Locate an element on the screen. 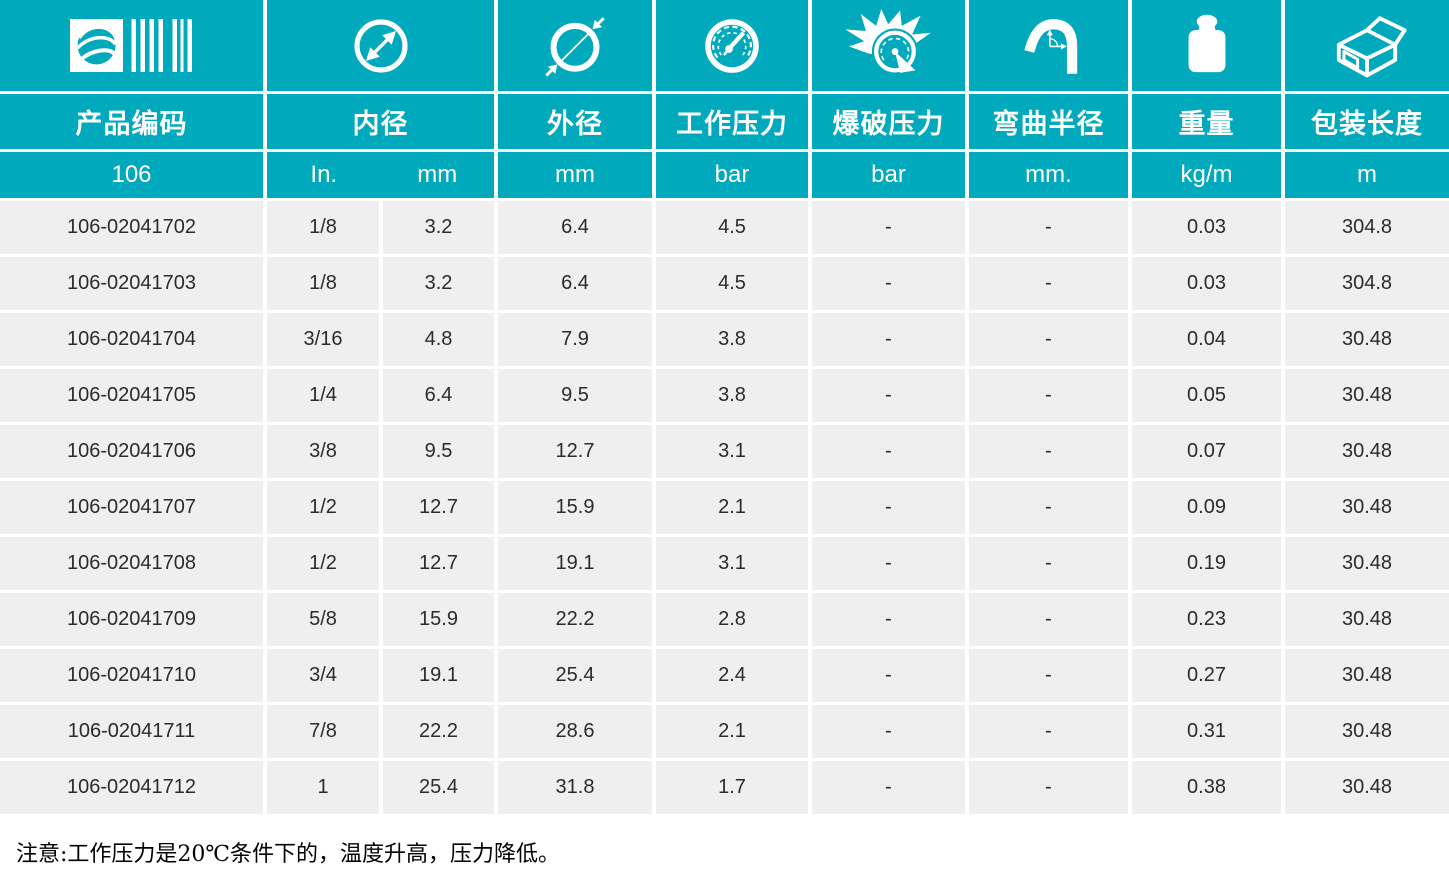  icon-cell-inner-diameter is located at coordinates (380, 45).